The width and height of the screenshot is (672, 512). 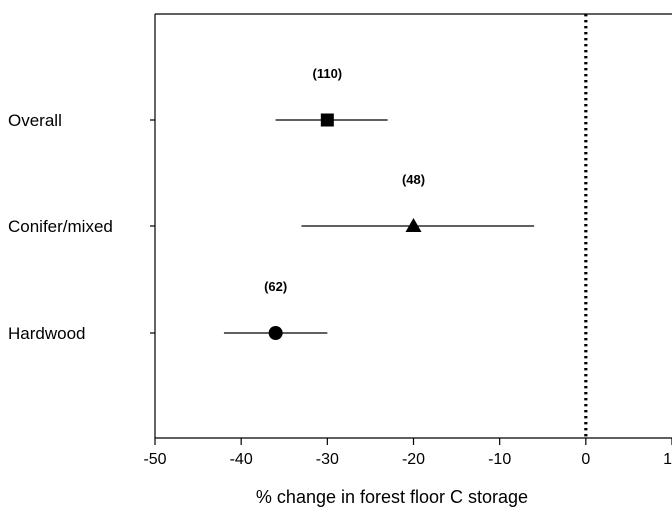 I want to click on x-axis-ticks: -50 -40 -30 -20 -10 0 10, so click(x=407, y=453).